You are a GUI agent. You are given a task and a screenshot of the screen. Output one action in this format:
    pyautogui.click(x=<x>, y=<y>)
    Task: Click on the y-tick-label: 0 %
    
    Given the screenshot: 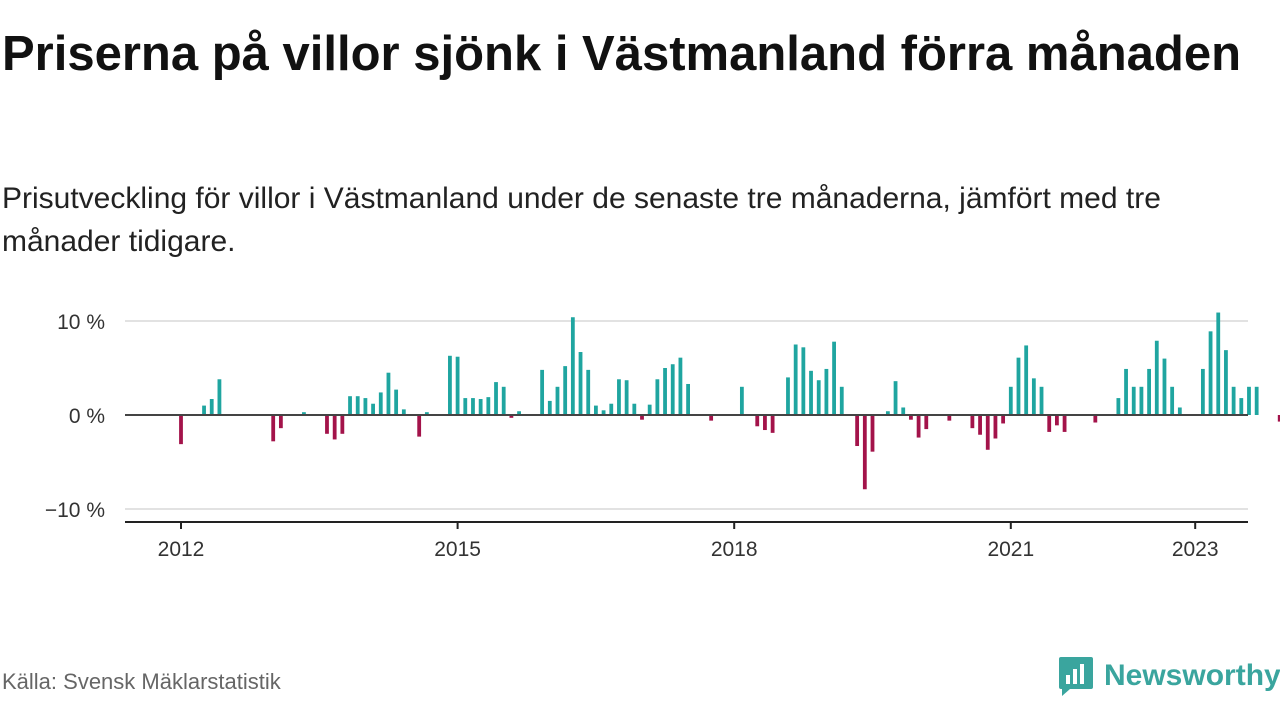 What is the action you would take?
    pyautogui.click(x=87, y=416)
    